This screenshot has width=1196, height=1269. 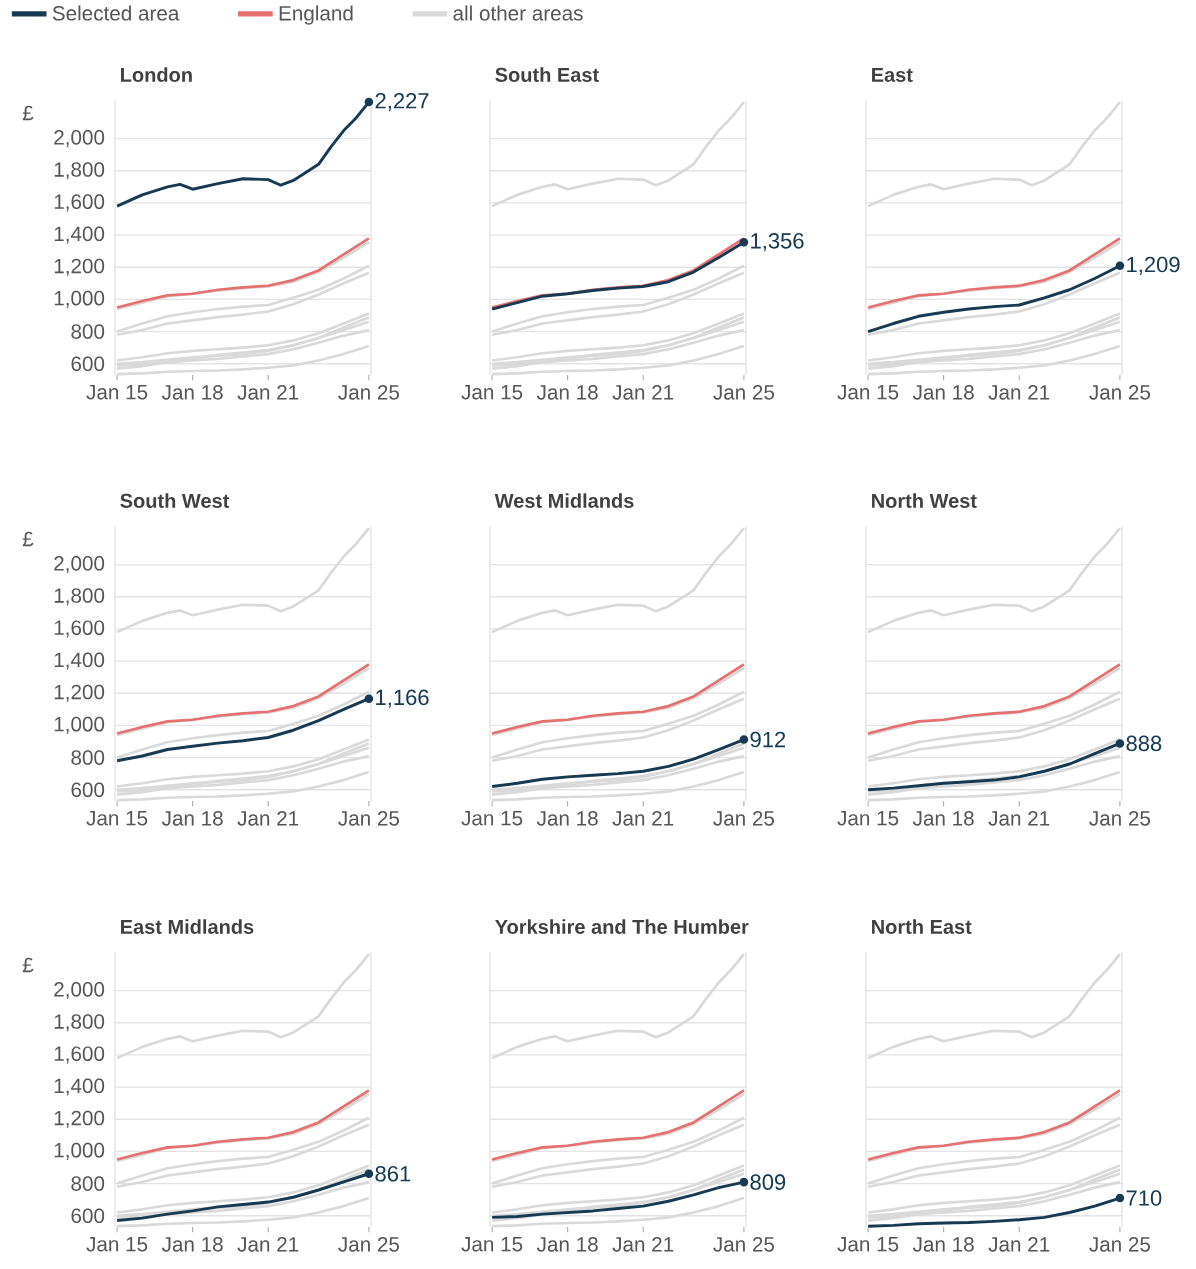 What do you see at coordinates (1144, 743) in the screenshot?
I see `data-label: 888` at bounding box center [1144, 743].